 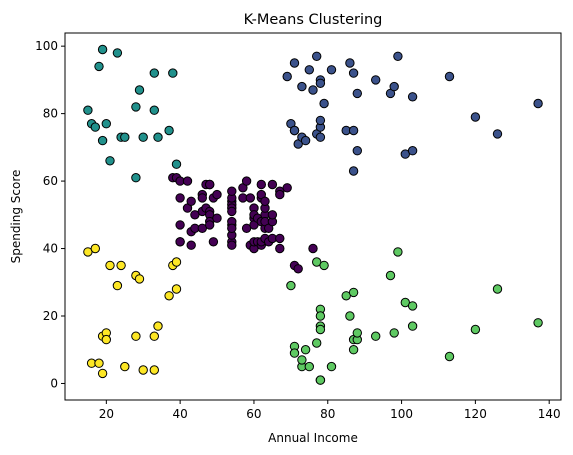 I want to click on x-tick-label: 140, so click(x=549, y=414).